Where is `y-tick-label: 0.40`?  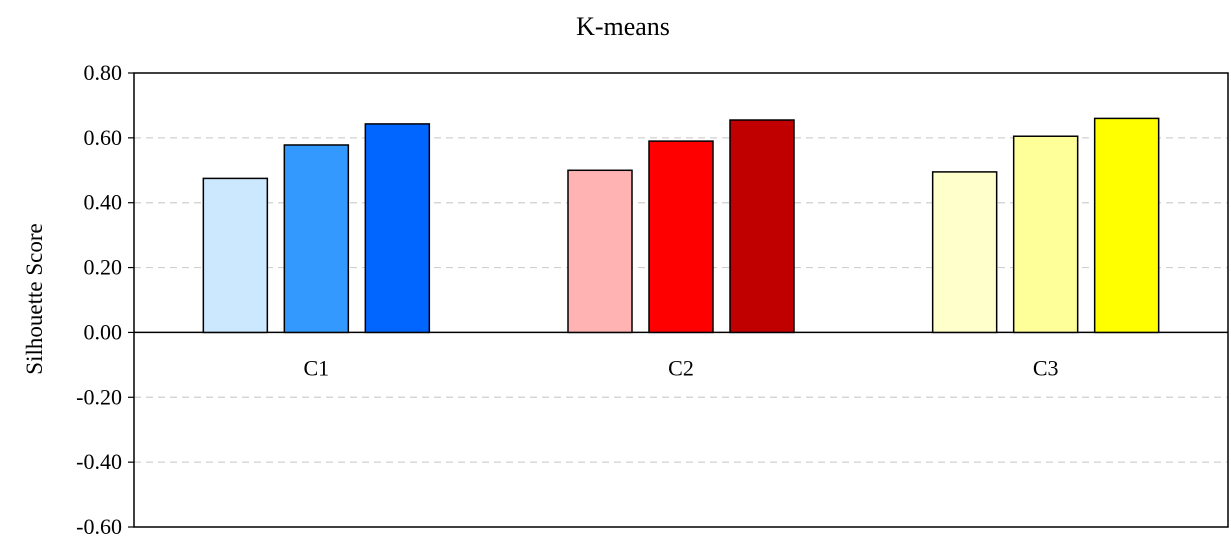
y-tick-label: 0.40 is located at coordinates (103, 202).